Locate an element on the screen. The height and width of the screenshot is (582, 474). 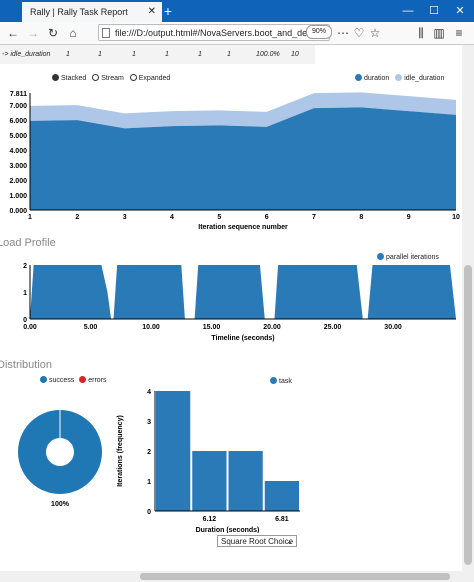
radio-filled-icon is located at coordinates (55, 77).